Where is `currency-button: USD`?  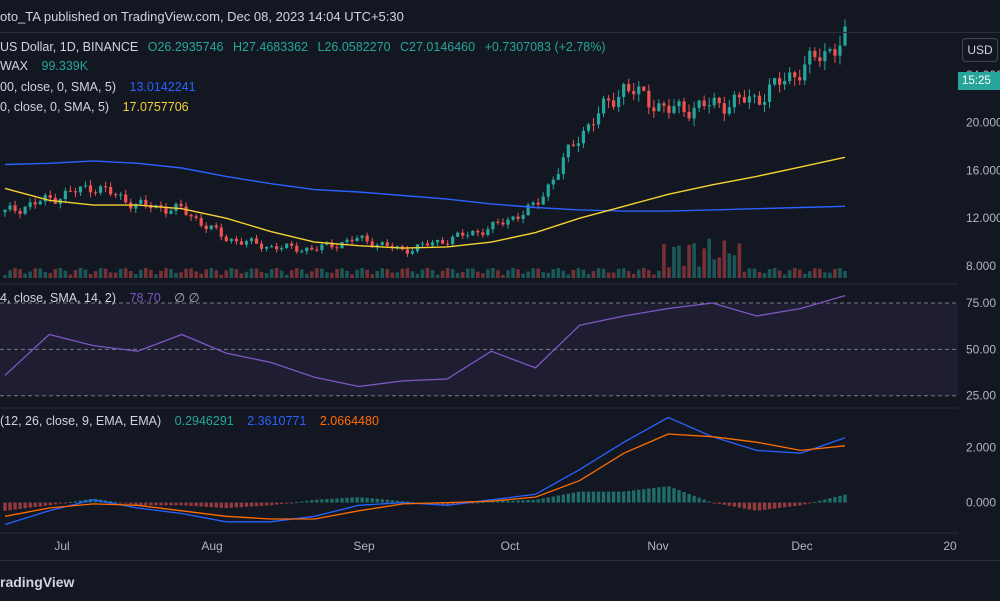
currency-button: USD is located at coordinates (980, 50).